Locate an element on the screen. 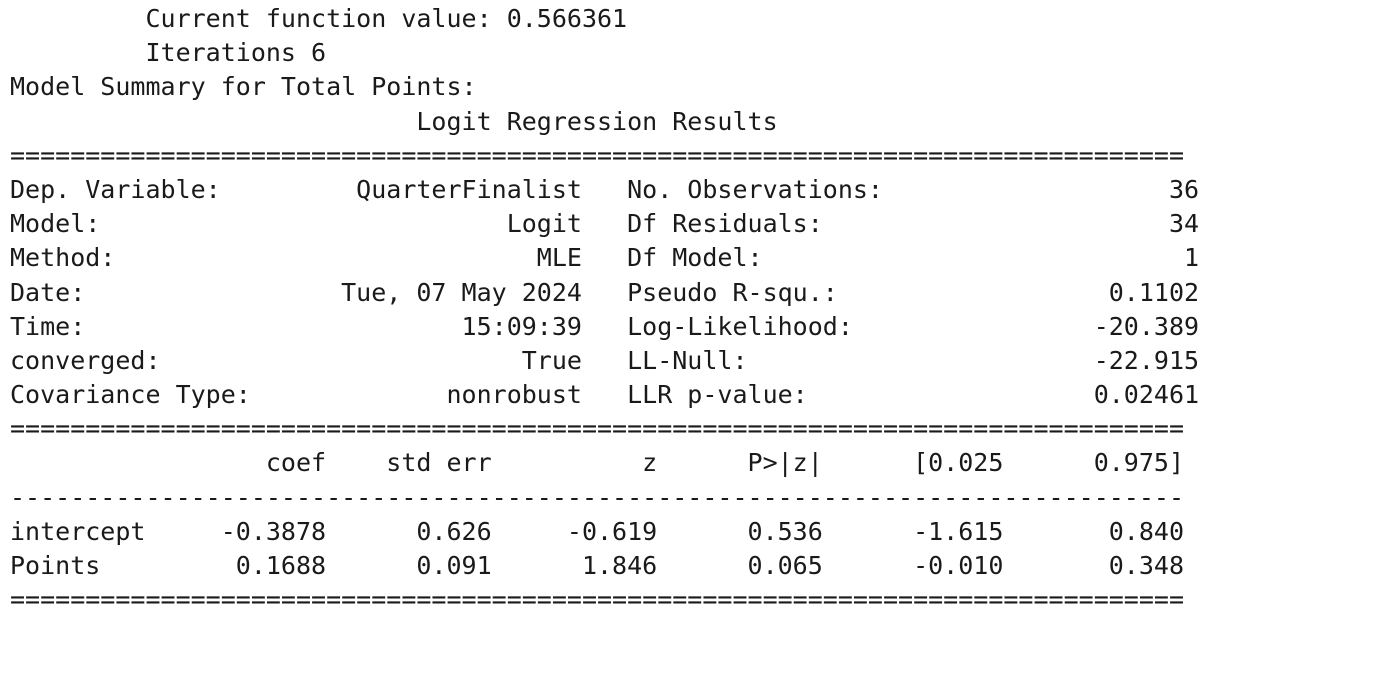 This screenshot has height=684, width=1382. summary-title: Model Summary for Total Points: is located at coordinates (243, 87).